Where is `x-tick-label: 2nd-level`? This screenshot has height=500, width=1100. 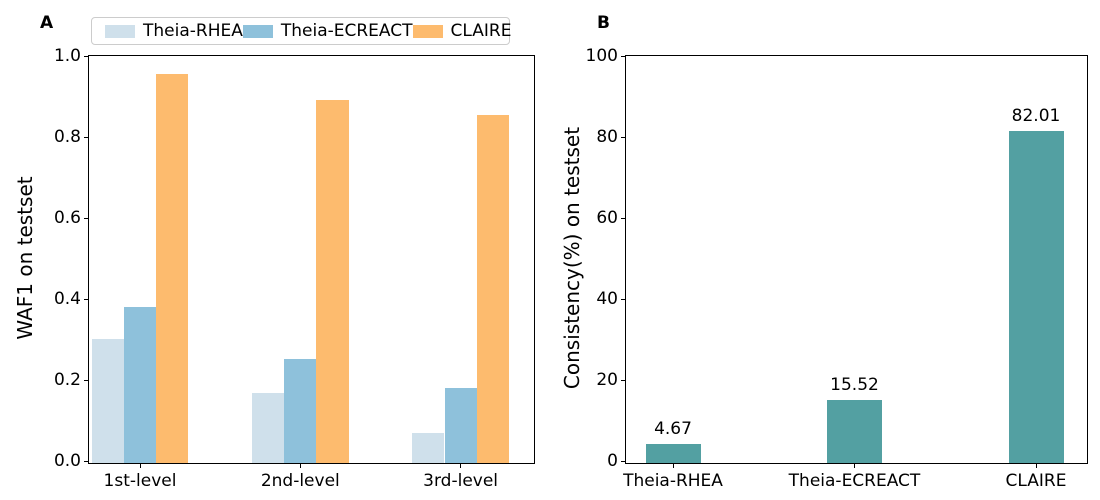 x-tick-label: 2nd-level is located at coordinates (300, 481).